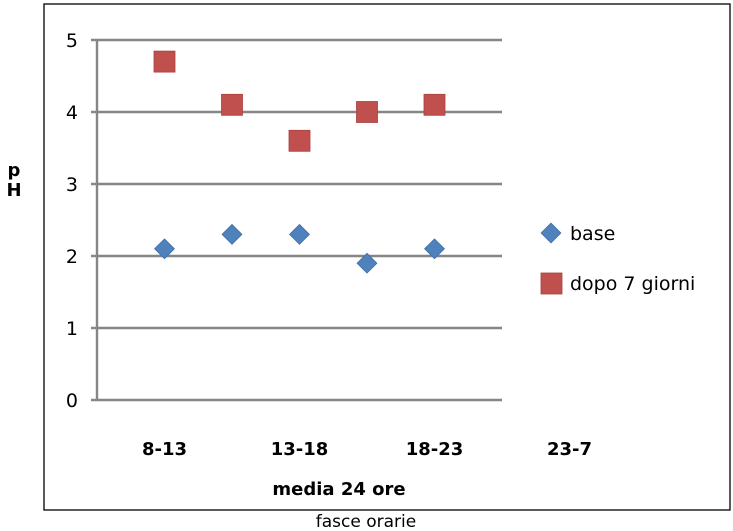 This screenshot has height=531, width=733. I want to click on y-axis-title-line-1: p, so click(14, 170).